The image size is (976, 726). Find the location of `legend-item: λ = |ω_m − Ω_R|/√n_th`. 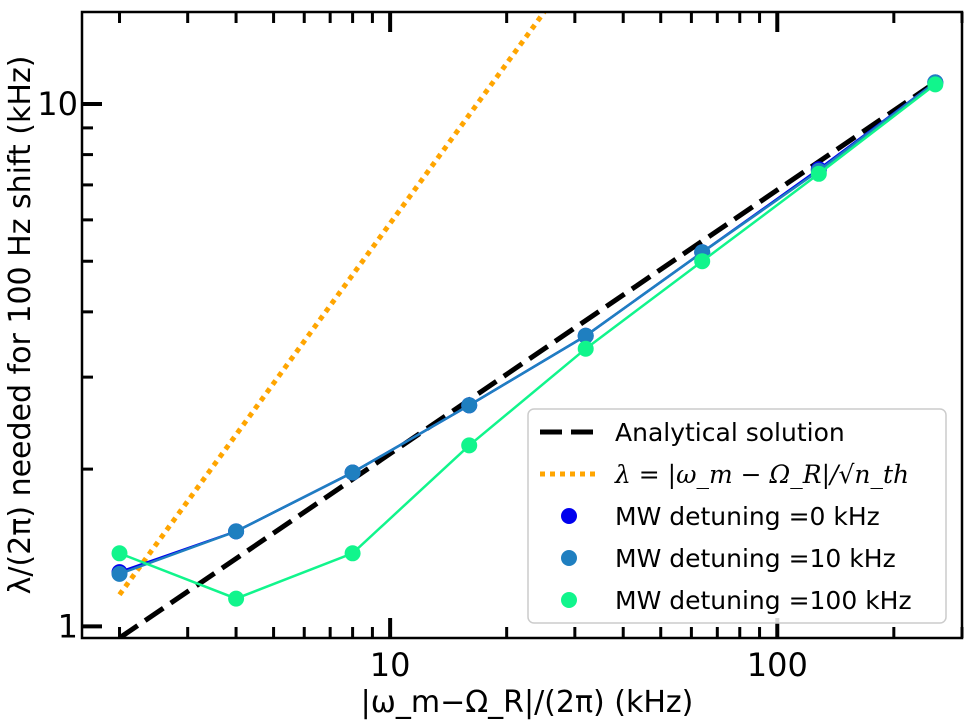

legend-item: λ = |ω_m − Ω_R|/√n_th is located at coordinates (724, 475).